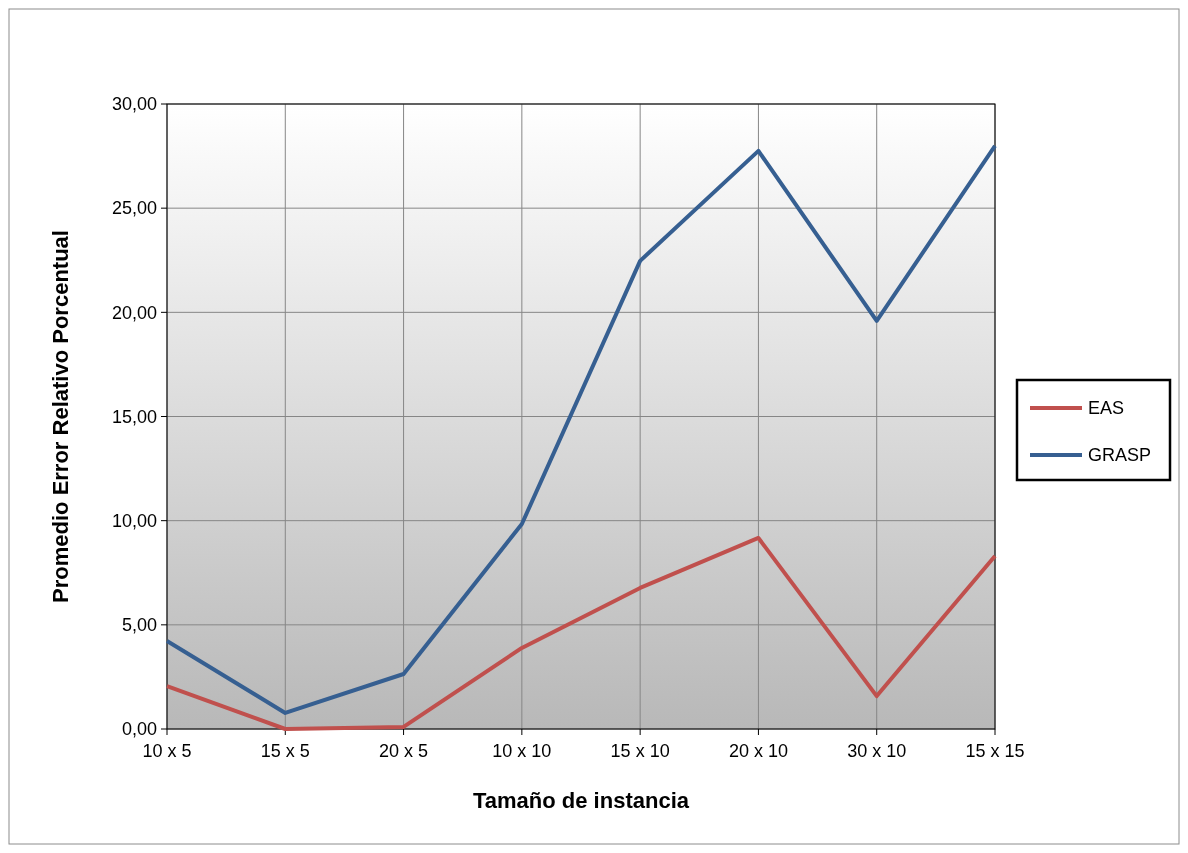 The width and height of the screenshot is (1188, 853). I want to click on x-axis-title: Tamaño de instancia, so click(581, 800).